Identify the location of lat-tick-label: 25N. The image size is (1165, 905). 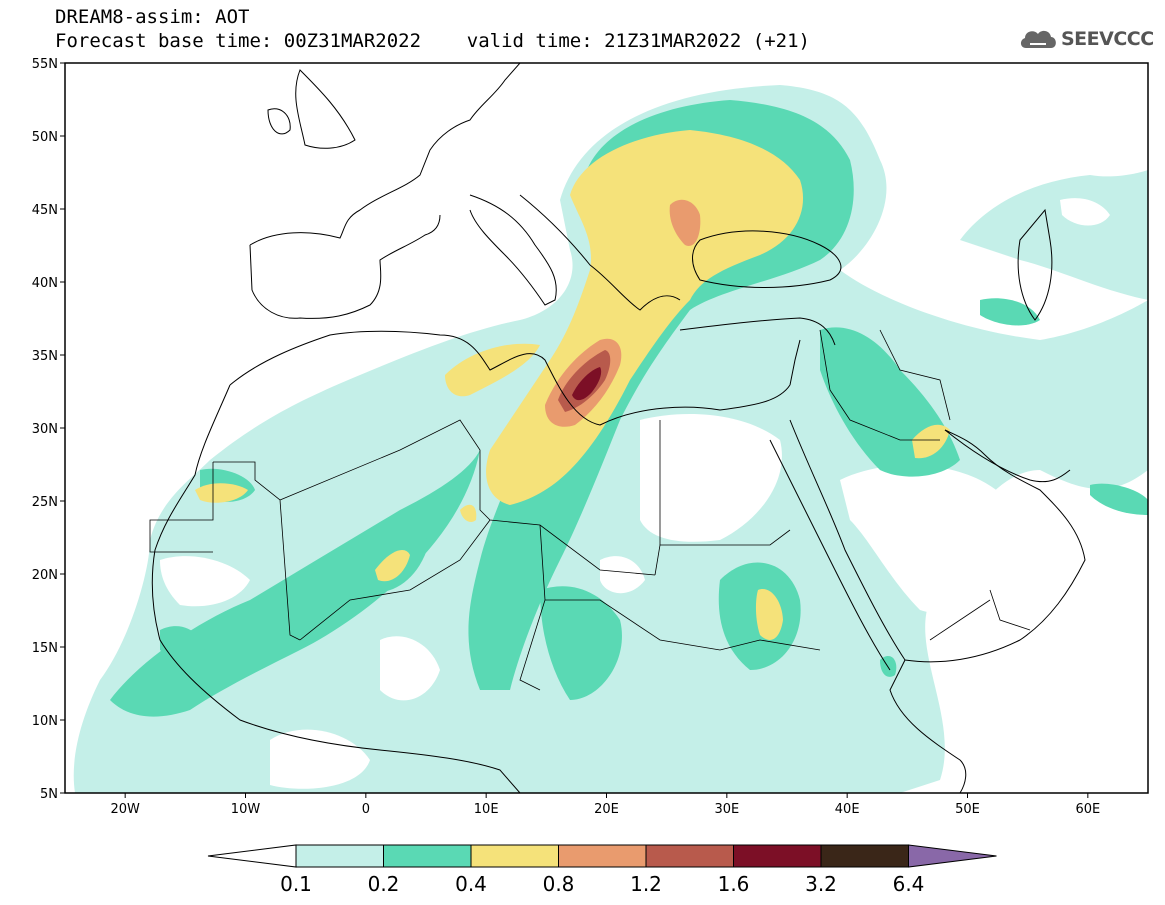
(45, 502).